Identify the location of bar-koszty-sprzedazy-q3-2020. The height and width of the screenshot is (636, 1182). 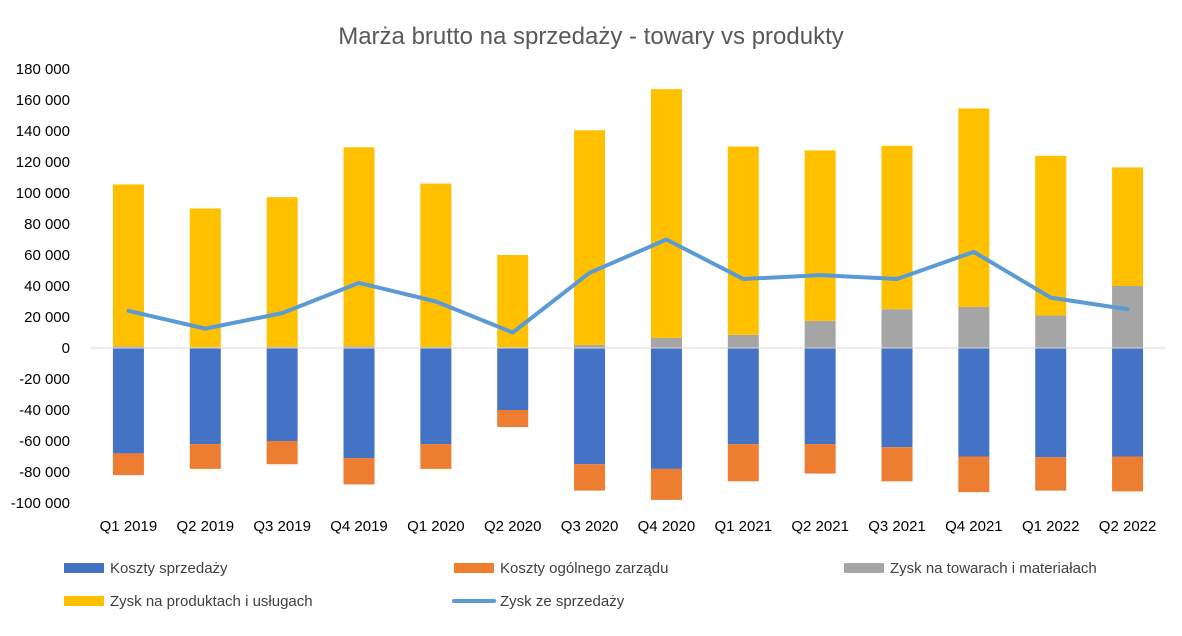
(590, 406).